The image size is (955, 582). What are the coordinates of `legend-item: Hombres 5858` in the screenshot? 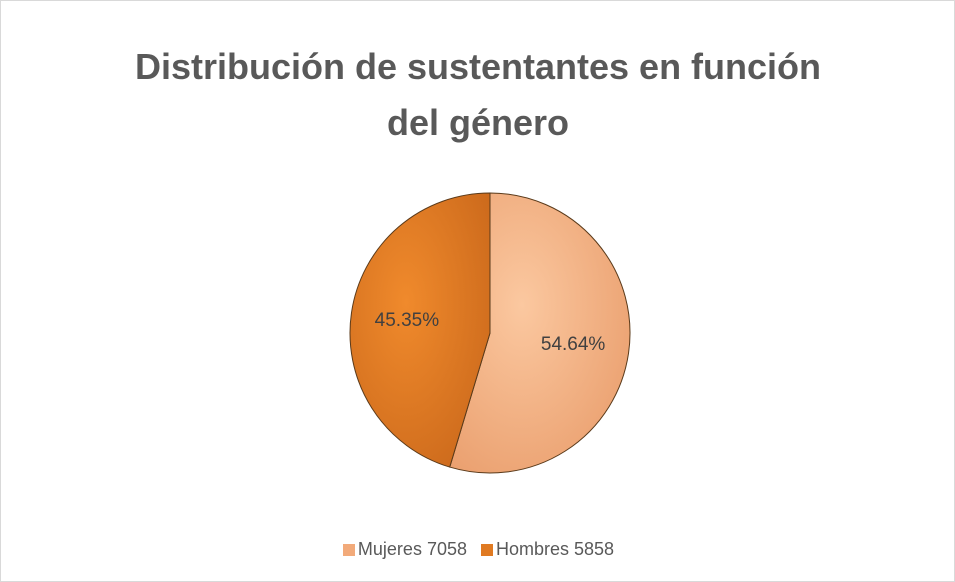 It's located at (547, 549).